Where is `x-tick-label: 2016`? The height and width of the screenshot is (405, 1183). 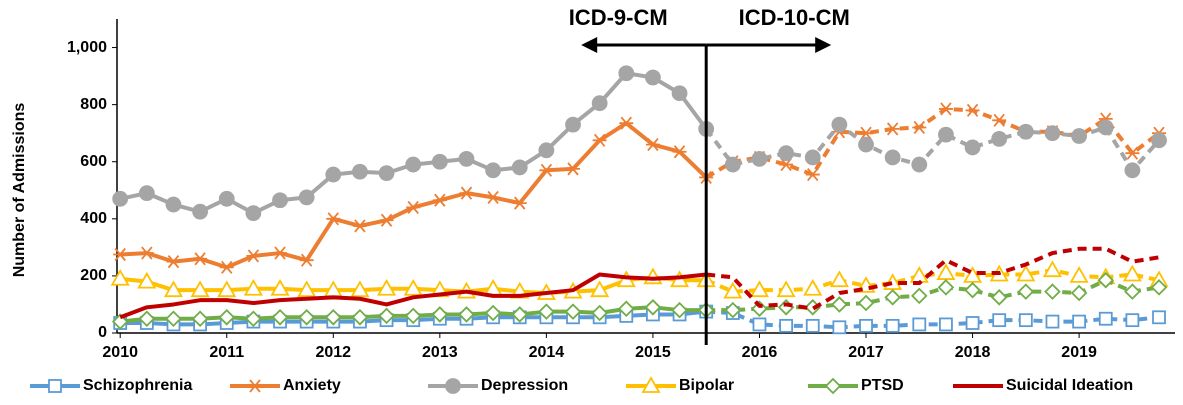 x-tick-label: 2016 is located at coordinates (760, 352).